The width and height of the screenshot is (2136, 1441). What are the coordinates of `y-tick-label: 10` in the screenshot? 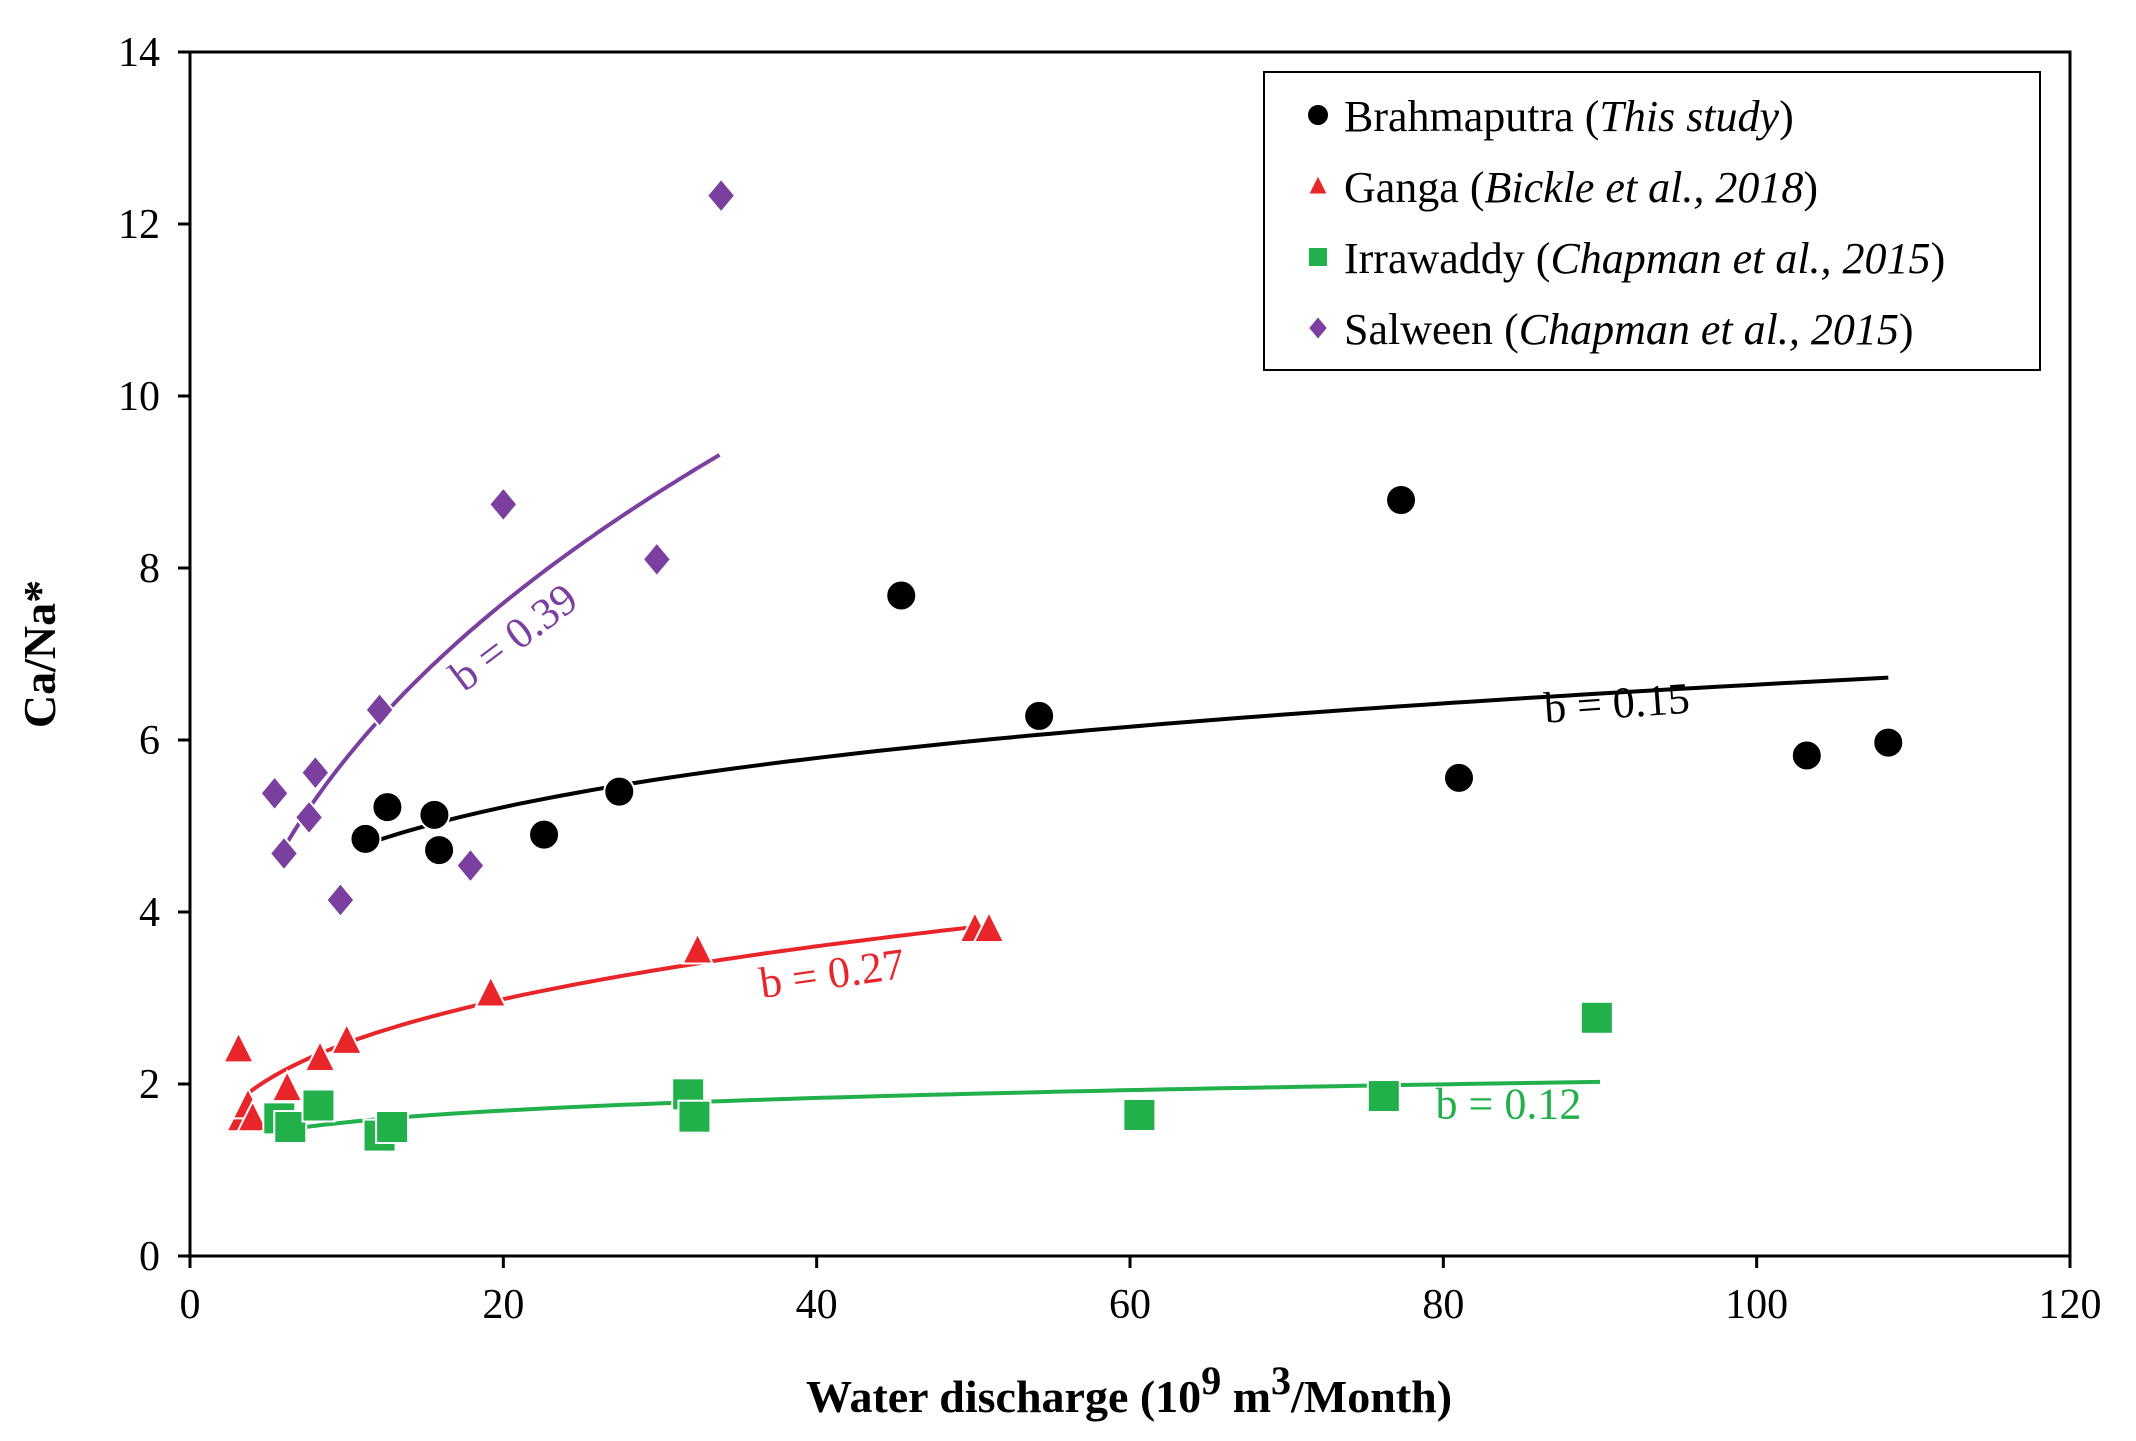 It's located at (139, 397).